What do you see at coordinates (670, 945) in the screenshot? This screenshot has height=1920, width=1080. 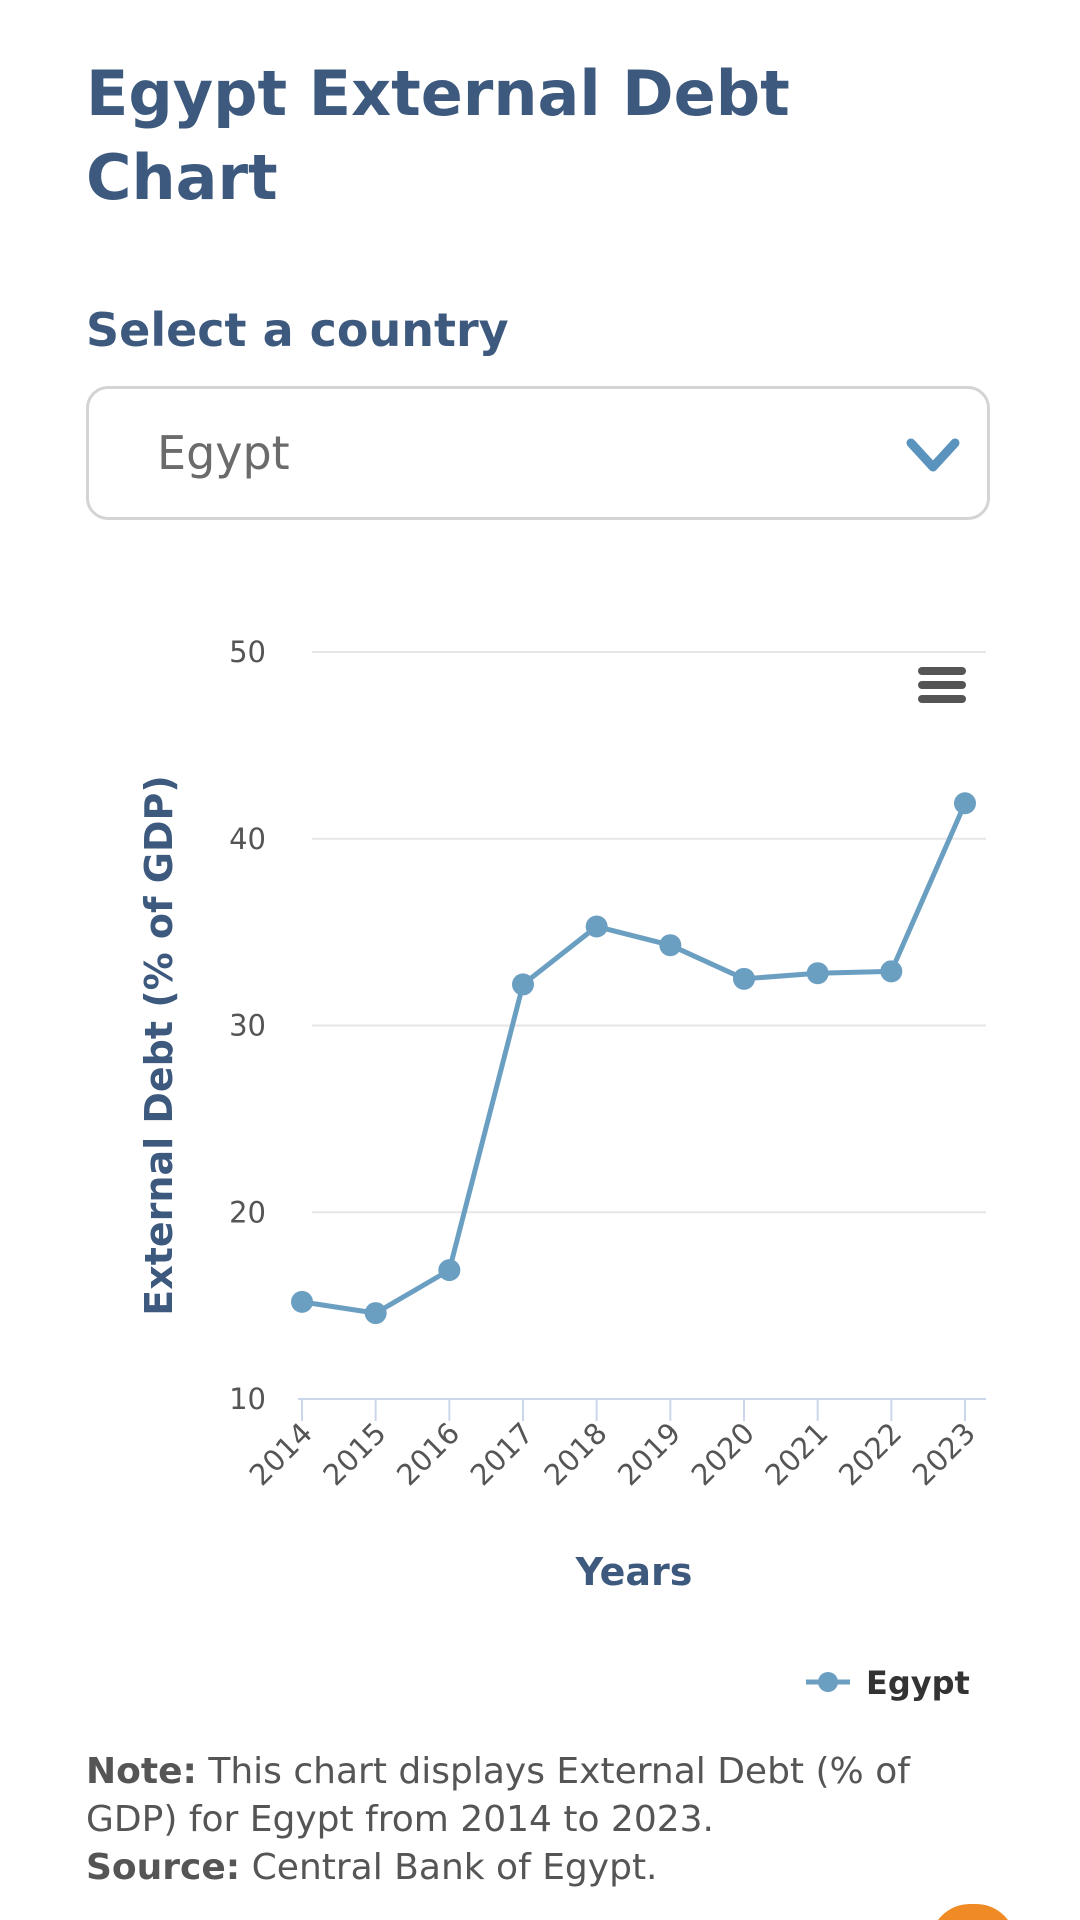 I see `data-point-2019` at bounding box center [670, 945].